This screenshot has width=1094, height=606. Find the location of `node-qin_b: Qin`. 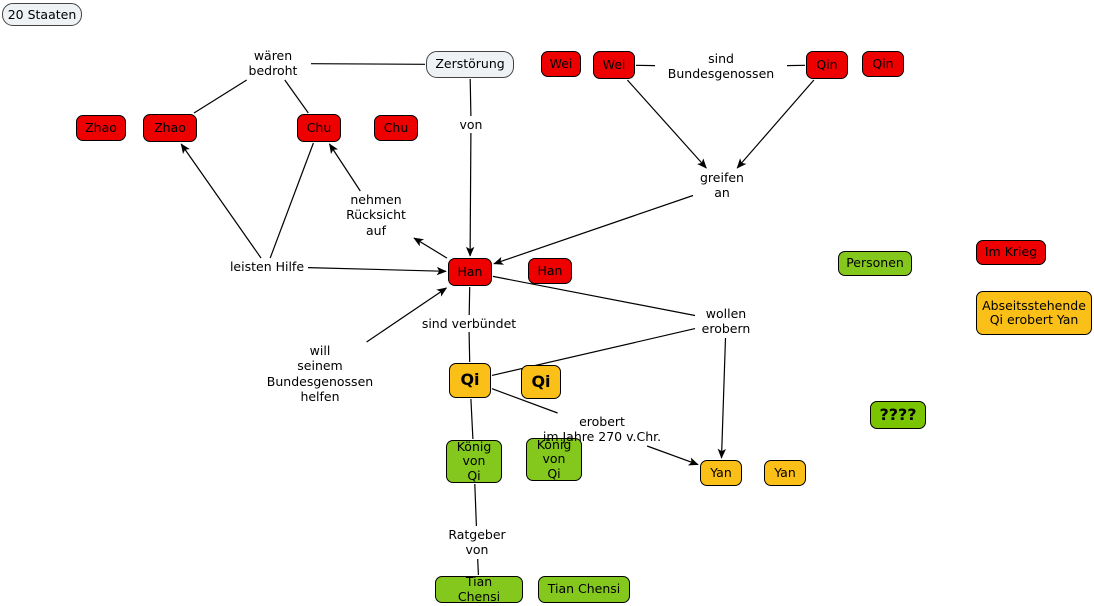

node-qin_b: Qin is located at coordinates (883, 64).